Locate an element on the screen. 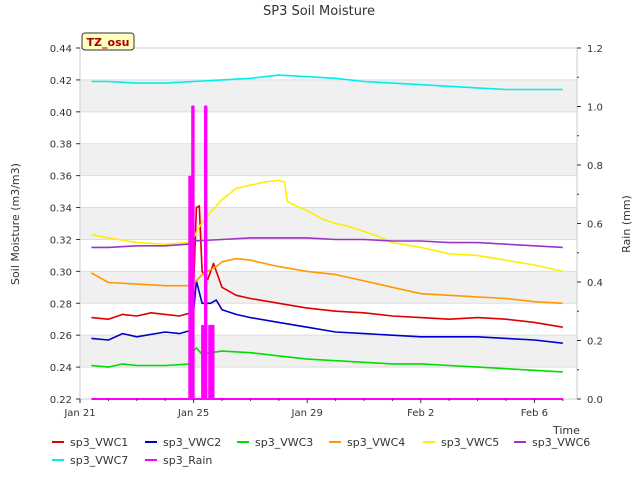 Image resolution: width=640 pixels, height=480 pixels. x-tick-label: Jan 29 is located at coordinates (307, 413).